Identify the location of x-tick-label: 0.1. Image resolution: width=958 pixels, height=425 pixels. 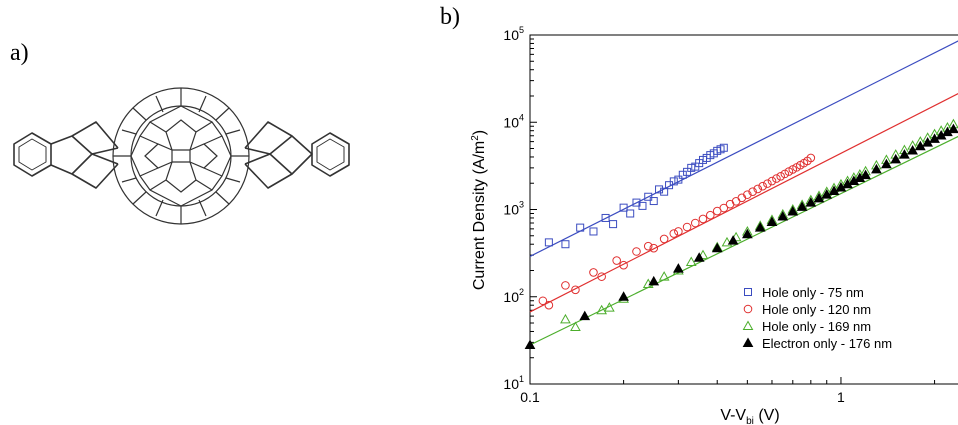
(530, 397).